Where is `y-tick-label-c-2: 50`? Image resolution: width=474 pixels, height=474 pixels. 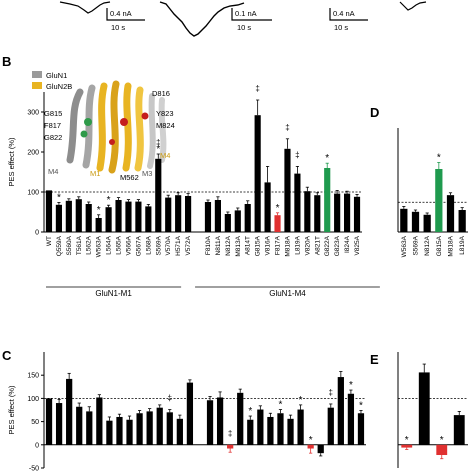 y-tick-label-c-2: 50 is located at coordinates (35, 422).